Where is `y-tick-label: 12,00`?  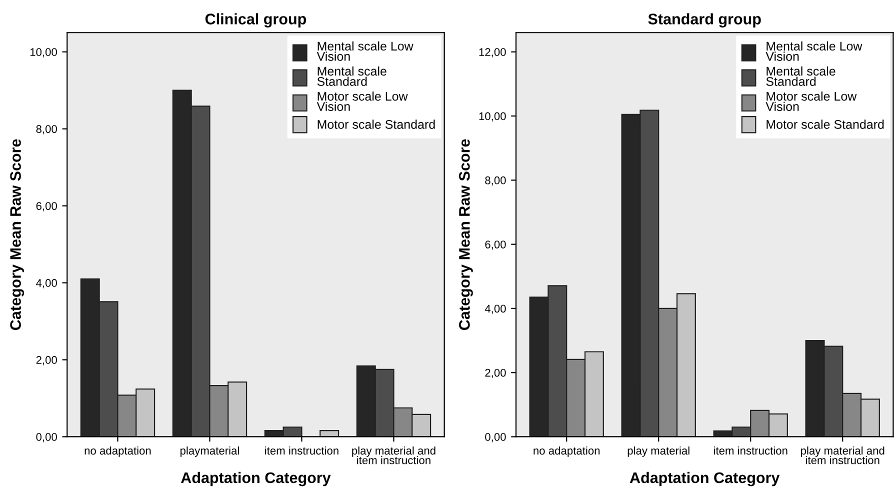
y-tick-label: 12,00 is located at coordinates (492, 53).